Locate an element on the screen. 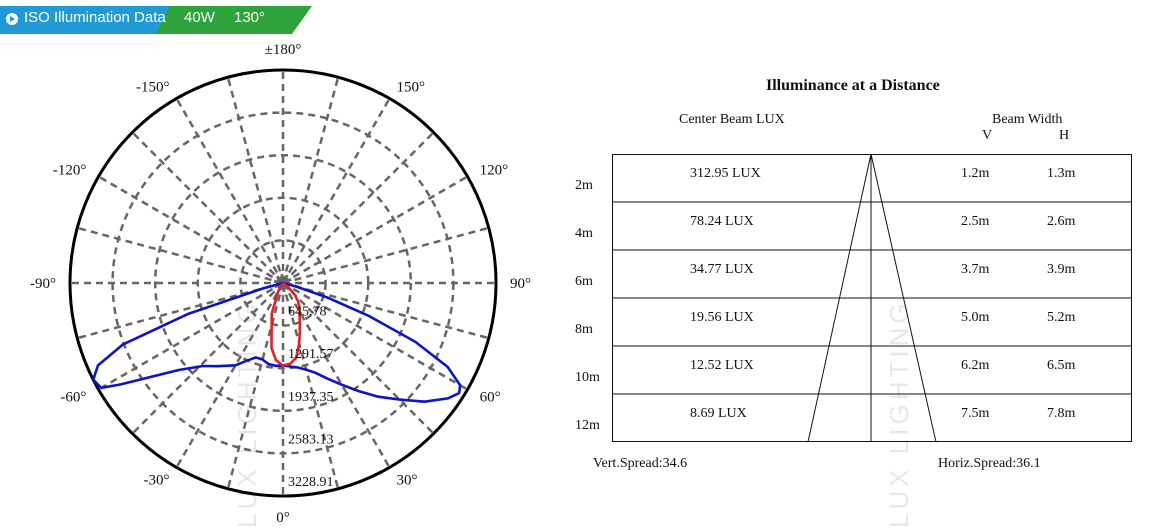 This screenshot has width=1158, height=532. h-header: H is located at coordinates (1064, 135).